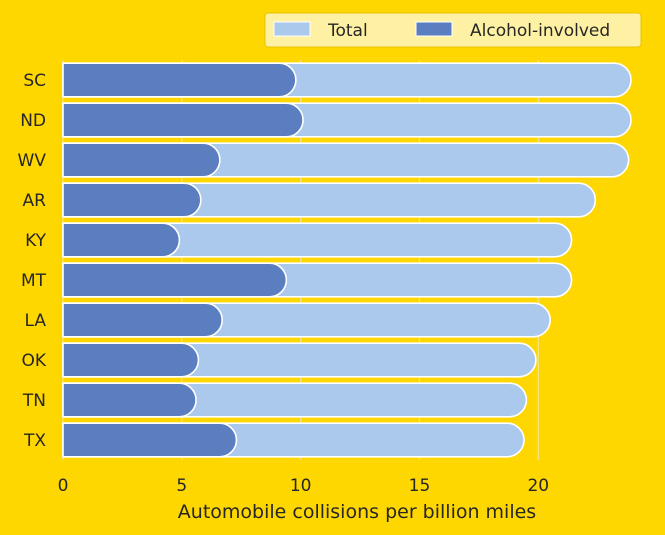  What do you see at coordinates (132, 200) in the screenshot?
I see `bar-alcohol-ar` at bounding box center [132, 200].